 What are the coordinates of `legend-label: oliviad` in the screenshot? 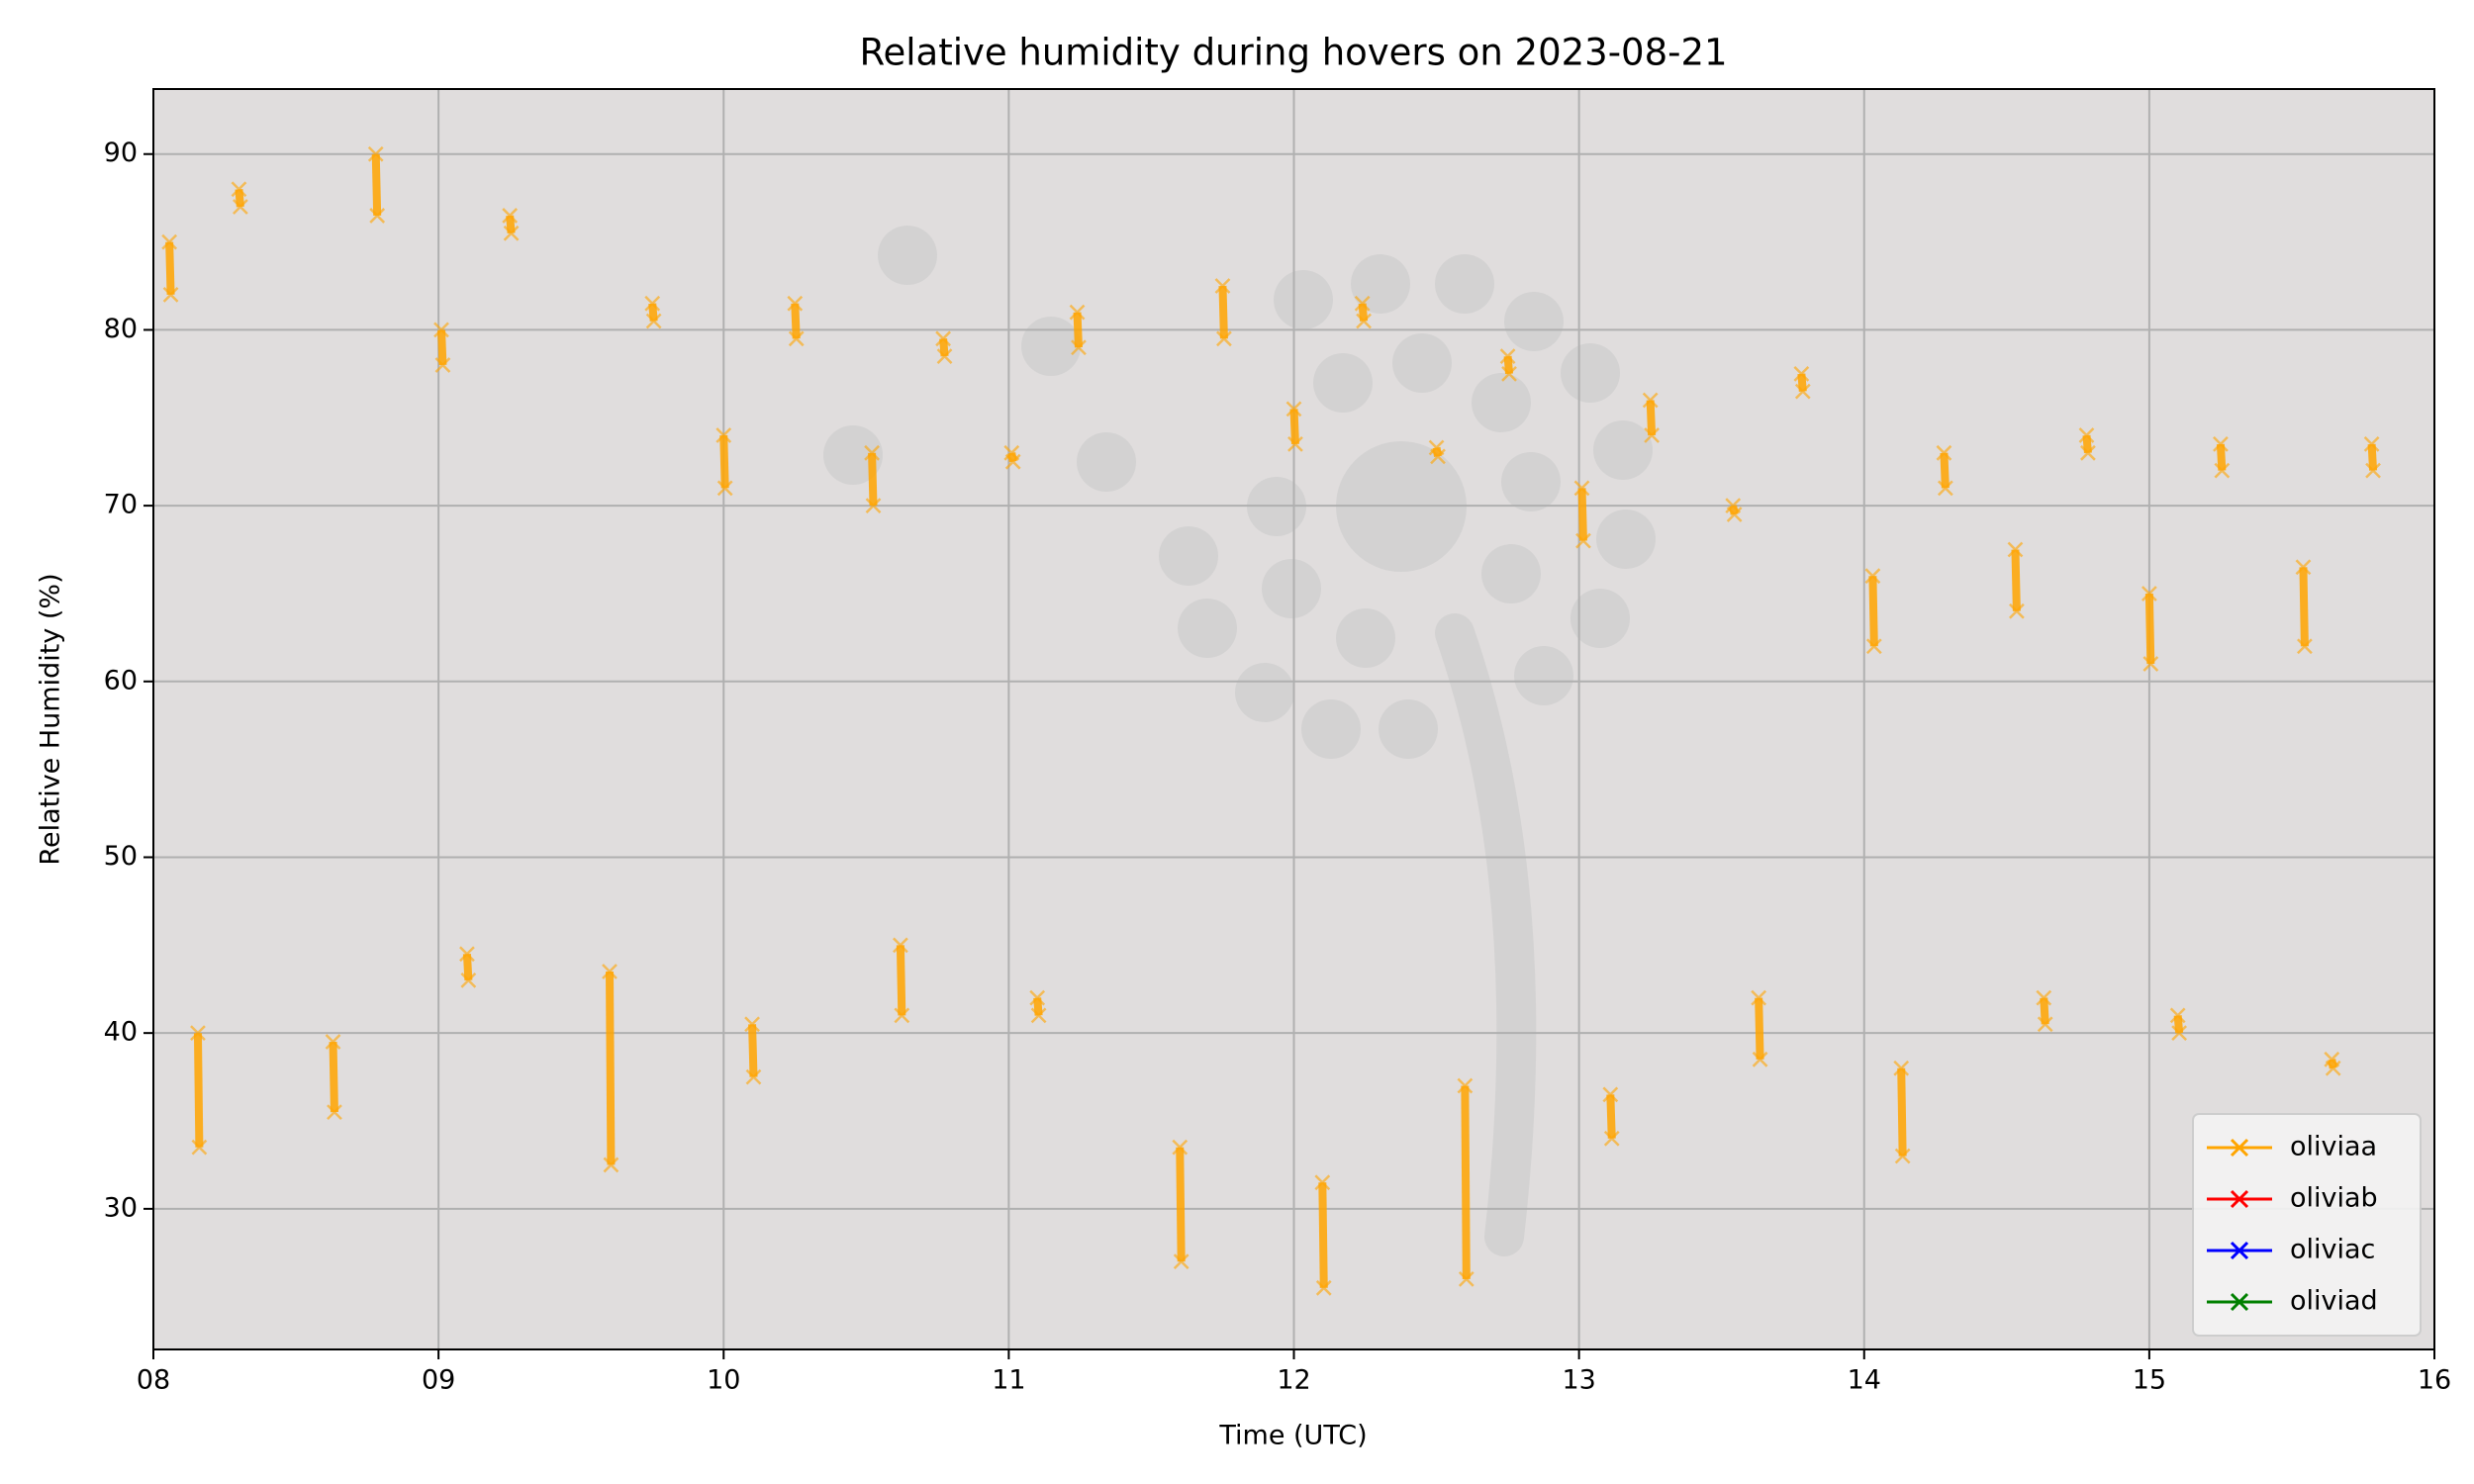 It's located at (2334, 1301).